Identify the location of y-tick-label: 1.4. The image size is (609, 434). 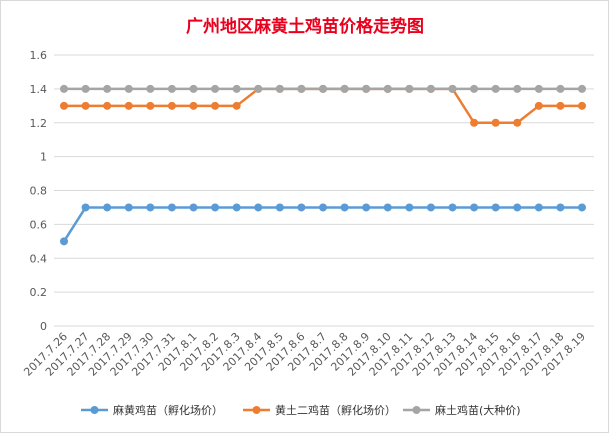
(39, 89).